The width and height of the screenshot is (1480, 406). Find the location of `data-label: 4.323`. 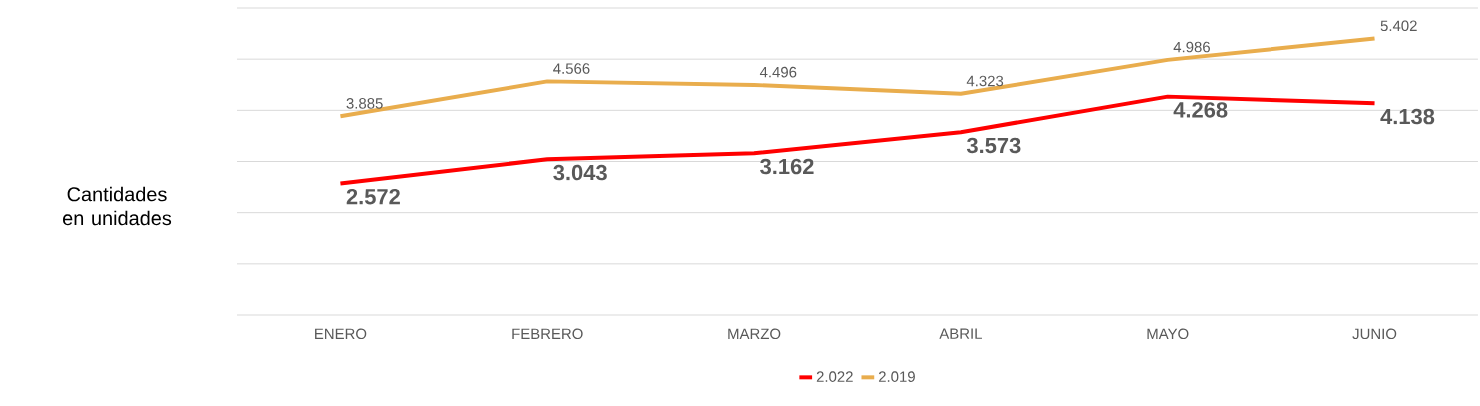

data-label: 4.323 is located at coordinates (985, 81).